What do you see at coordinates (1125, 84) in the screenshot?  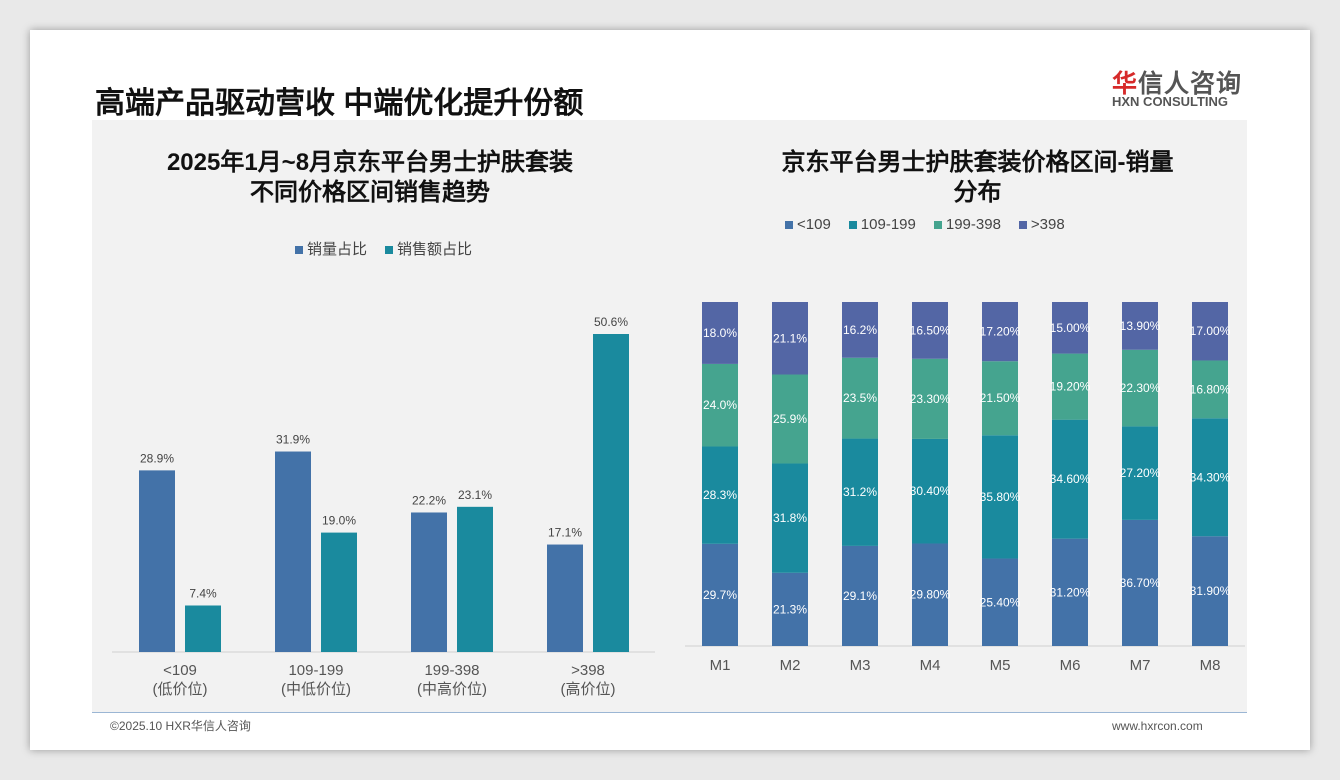 I see `logo-red-char: 华` at bounding box center [1125, 84].